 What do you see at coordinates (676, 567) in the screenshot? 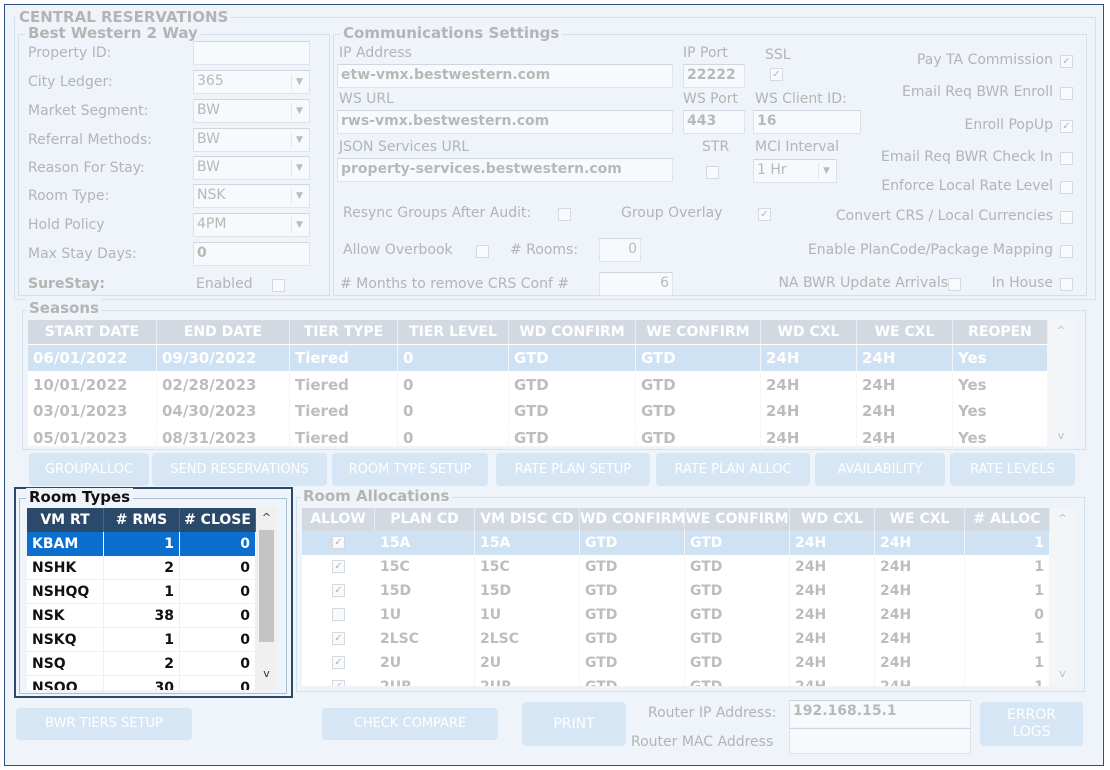
I see `room-allocations-row: ✓ 15C 15C GTD GTD 24H 24H 1` at bounding box center [676, 567].